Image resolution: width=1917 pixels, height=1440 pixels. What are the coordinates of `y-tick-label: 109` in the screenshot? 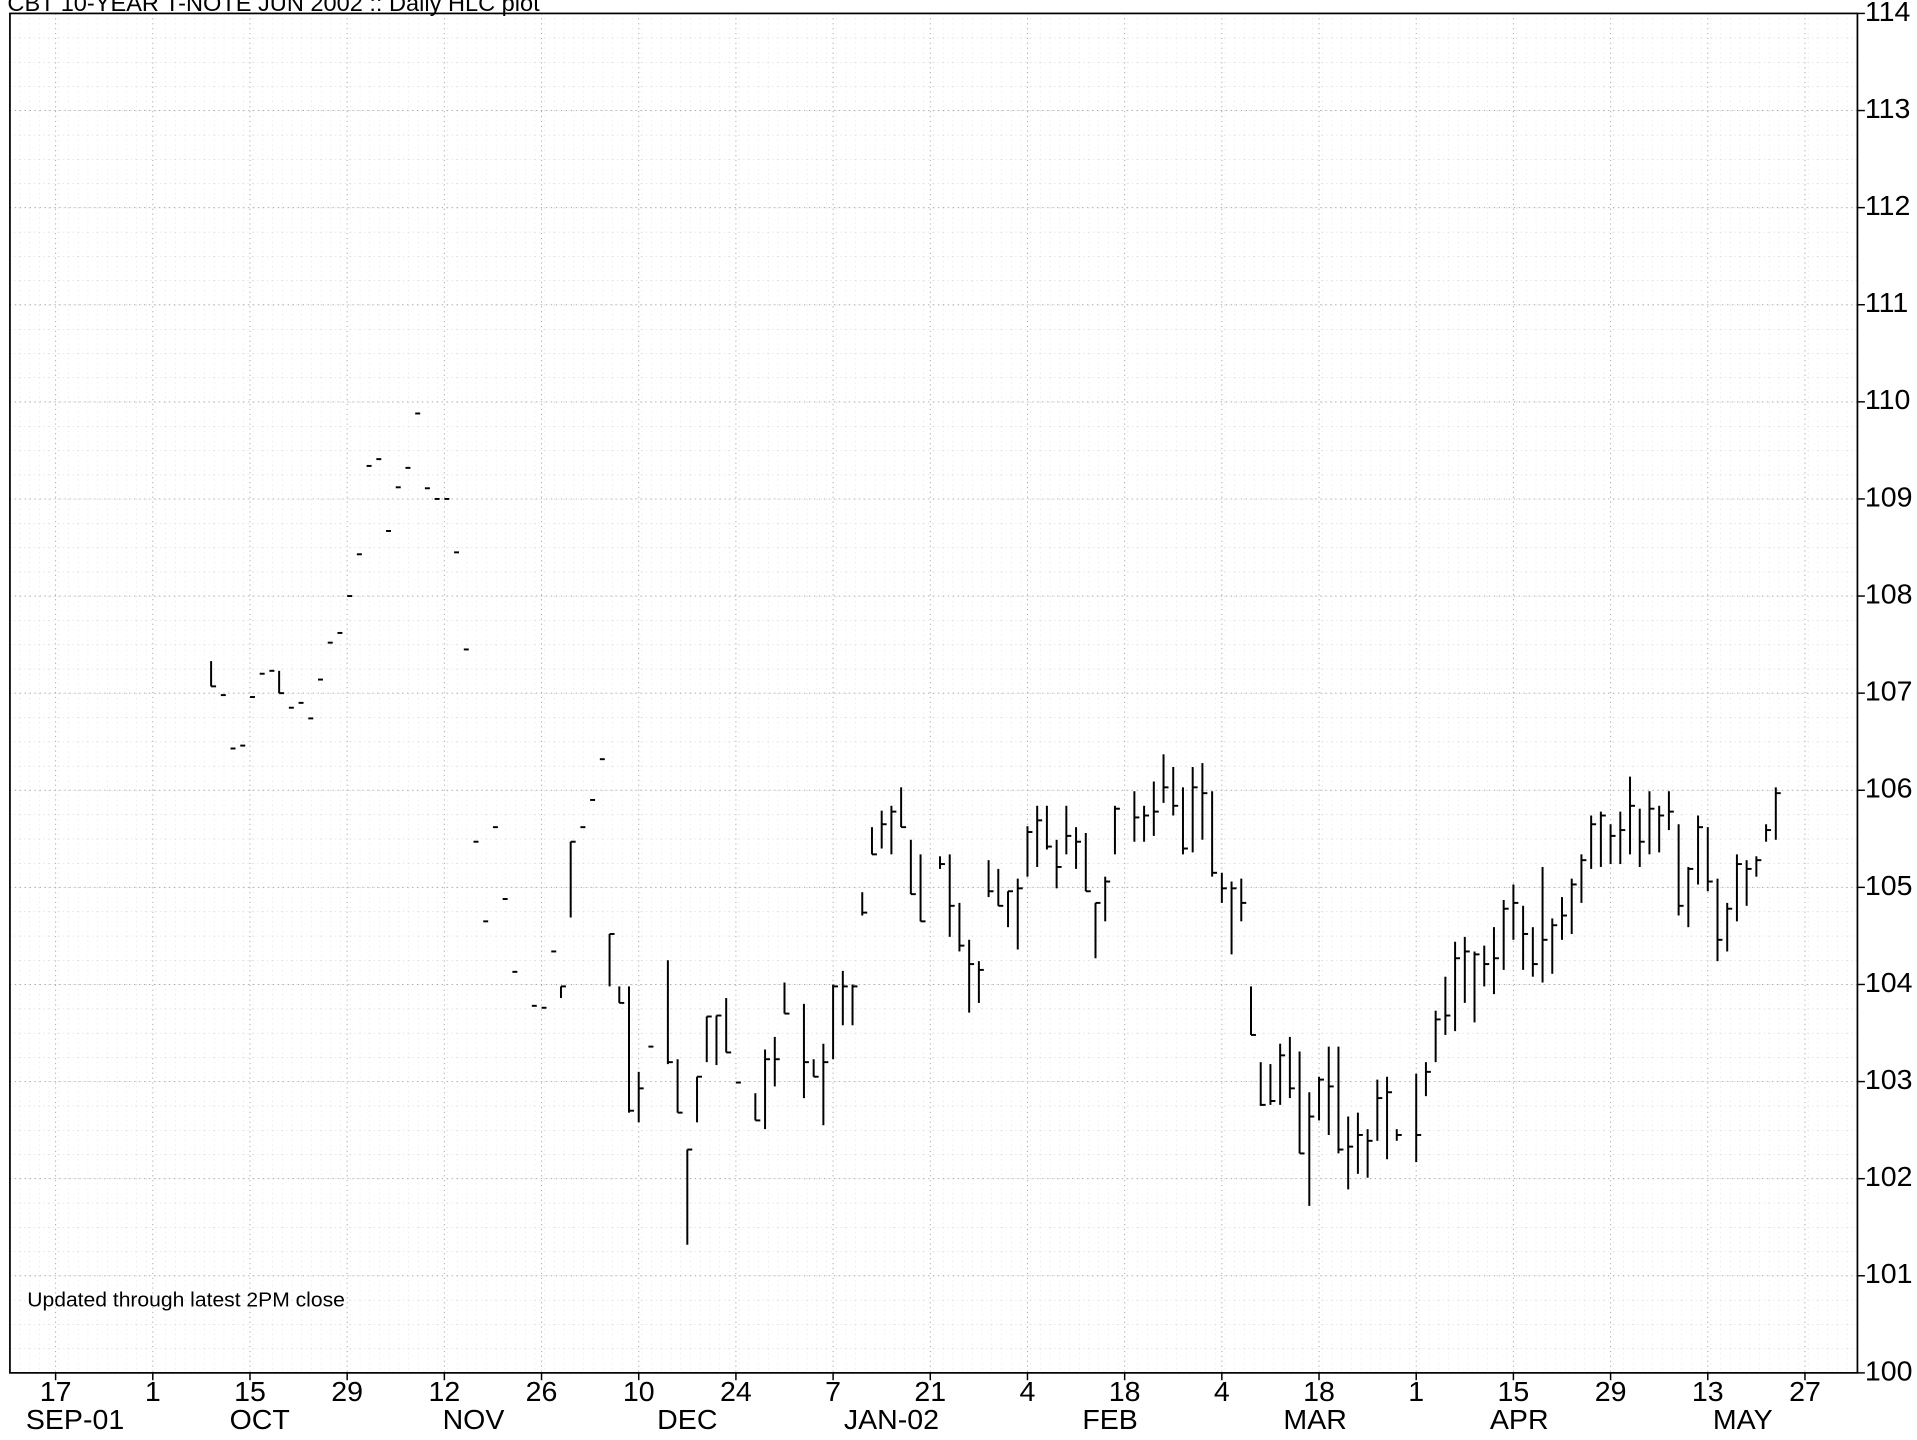 It's located at (1889, 497).